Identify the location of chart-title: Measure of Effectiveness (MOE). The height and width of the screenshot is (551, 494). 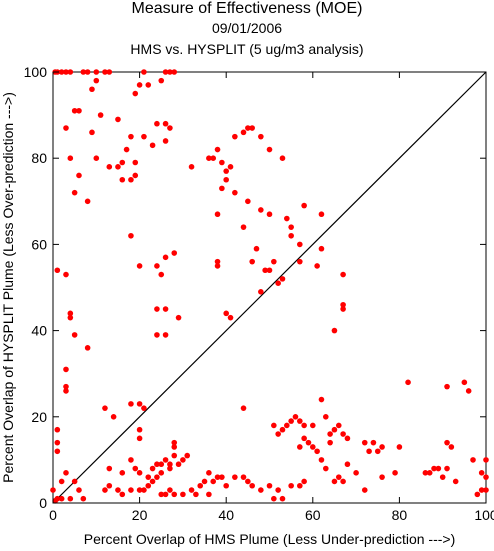
(247, 8).